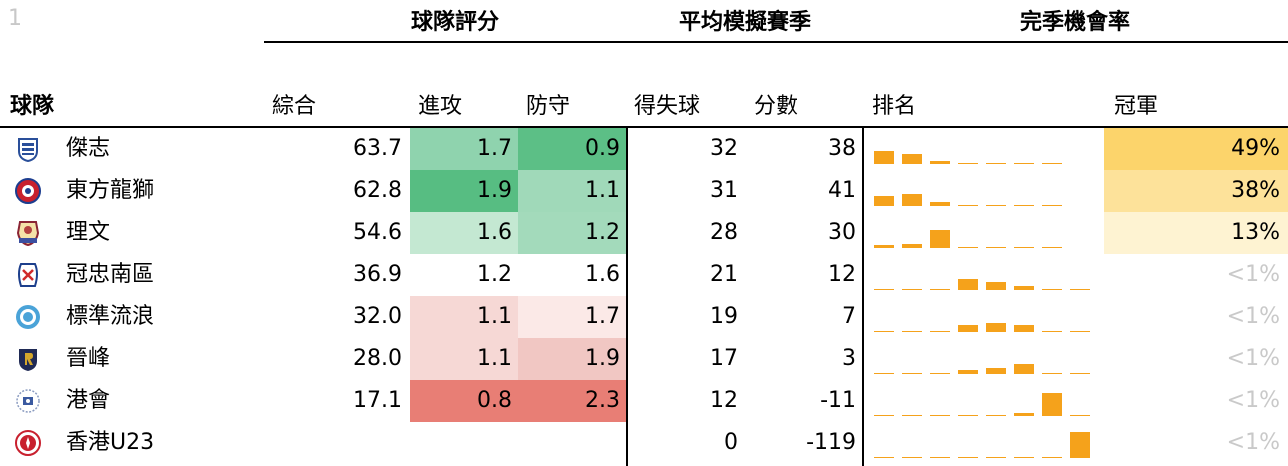 The height and width of the screenshot is (466, 1288). I want to click on attack-rating: 1.7, so click(464, 149).